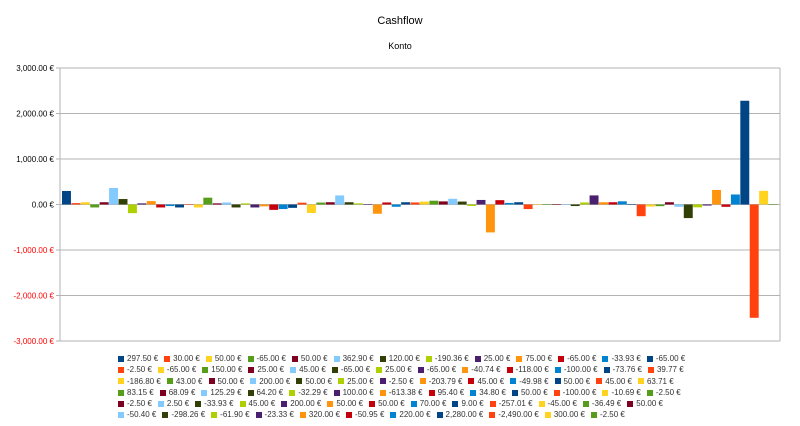  What do you see at coordinates (514, 414) in the screenshot?
I see `legend-item: -2,490.00 €` at bounding box center [514, 414].